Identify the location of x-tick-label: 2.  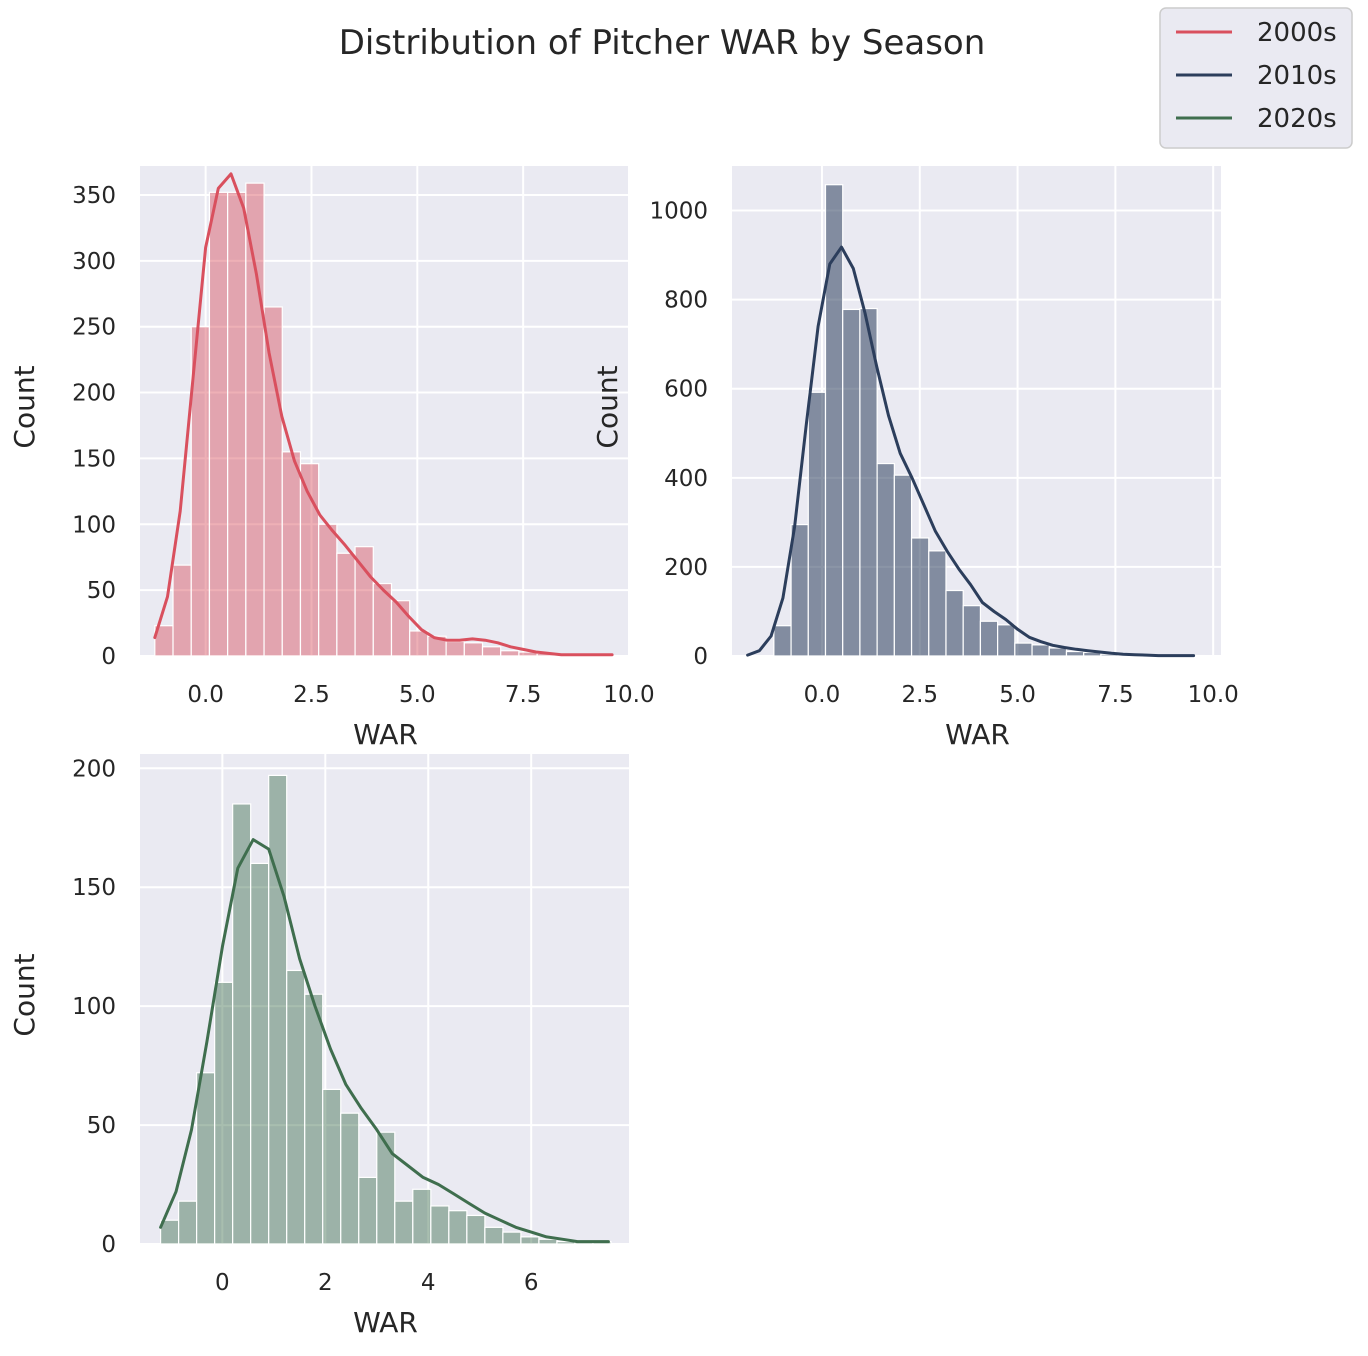
(325, 1283).